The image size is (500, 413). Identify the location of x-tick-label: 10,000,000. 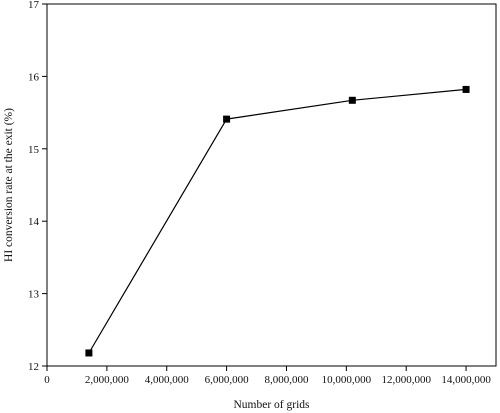
(347, 380).